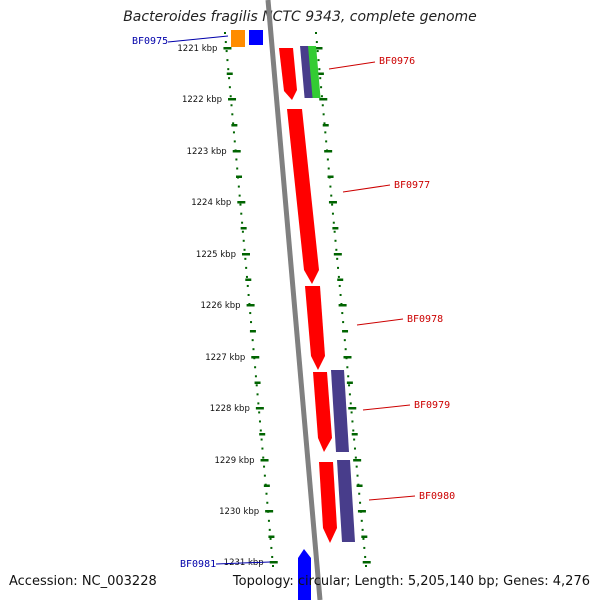 The width and height of the screenshot is (600, 600). What do you see at coordinates (322, 412) in the screenshot?
I see `gene-bf0979-red` at bounding box center [322, 412].